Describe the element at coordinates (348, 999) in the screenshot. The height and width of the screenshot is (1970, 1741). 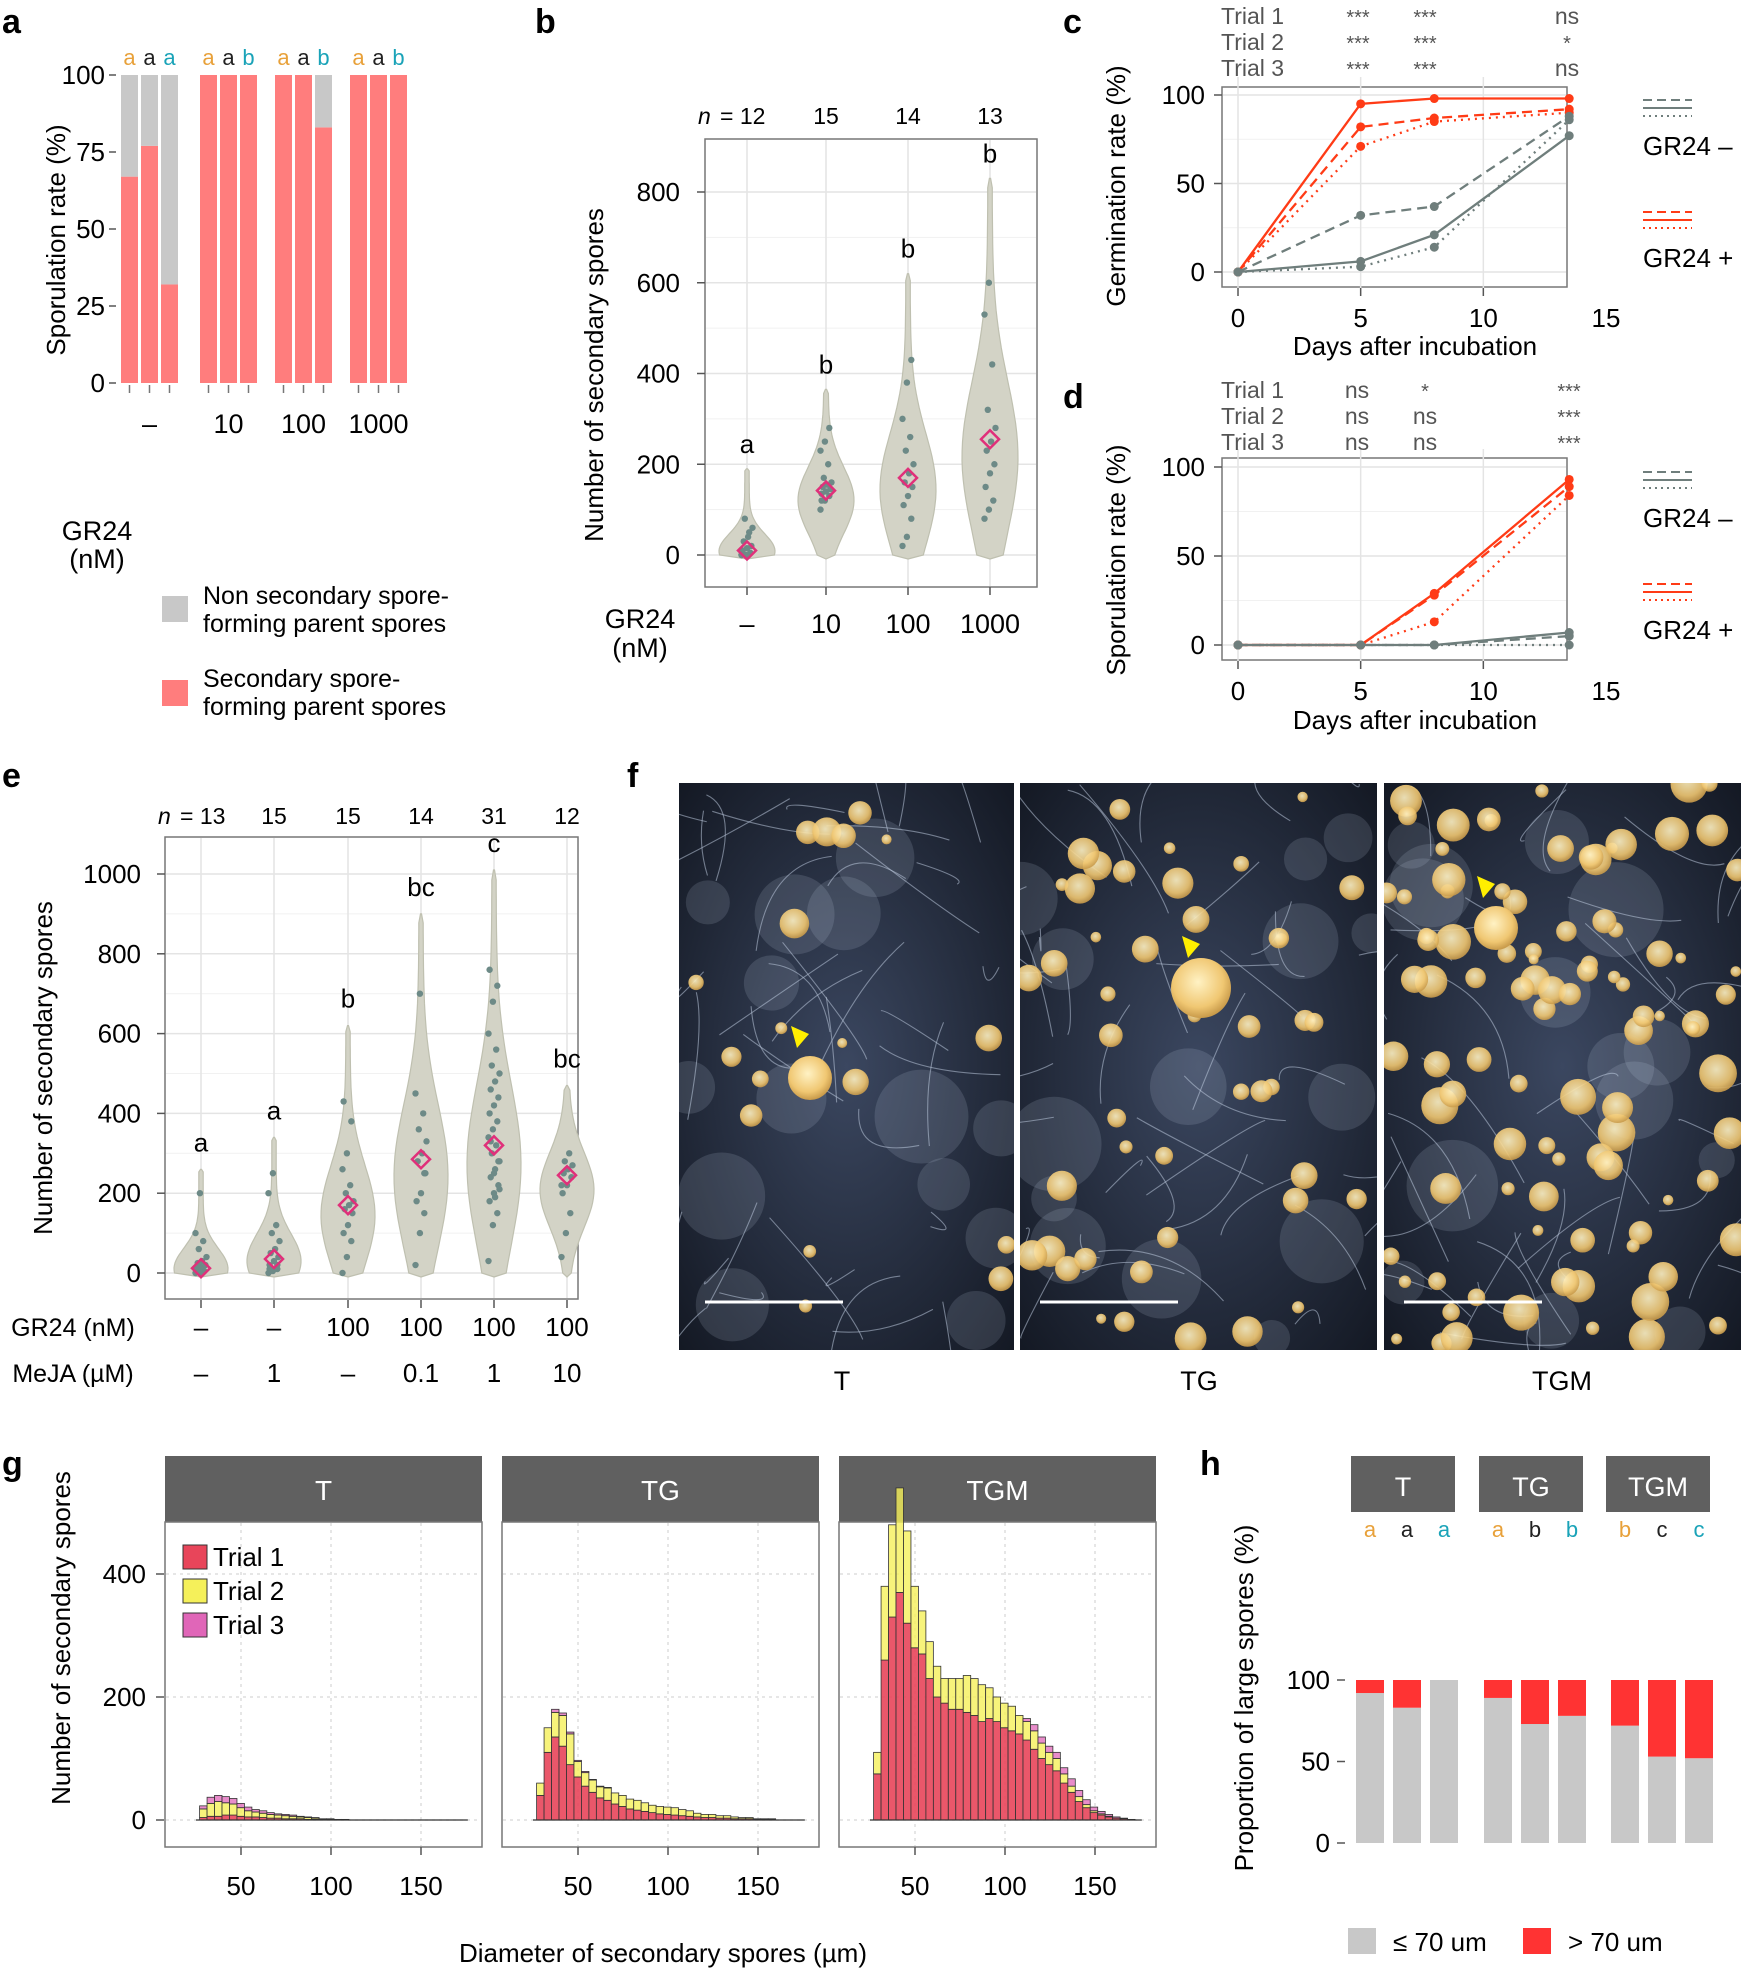
I see `e-sig-letter: b` at that location.